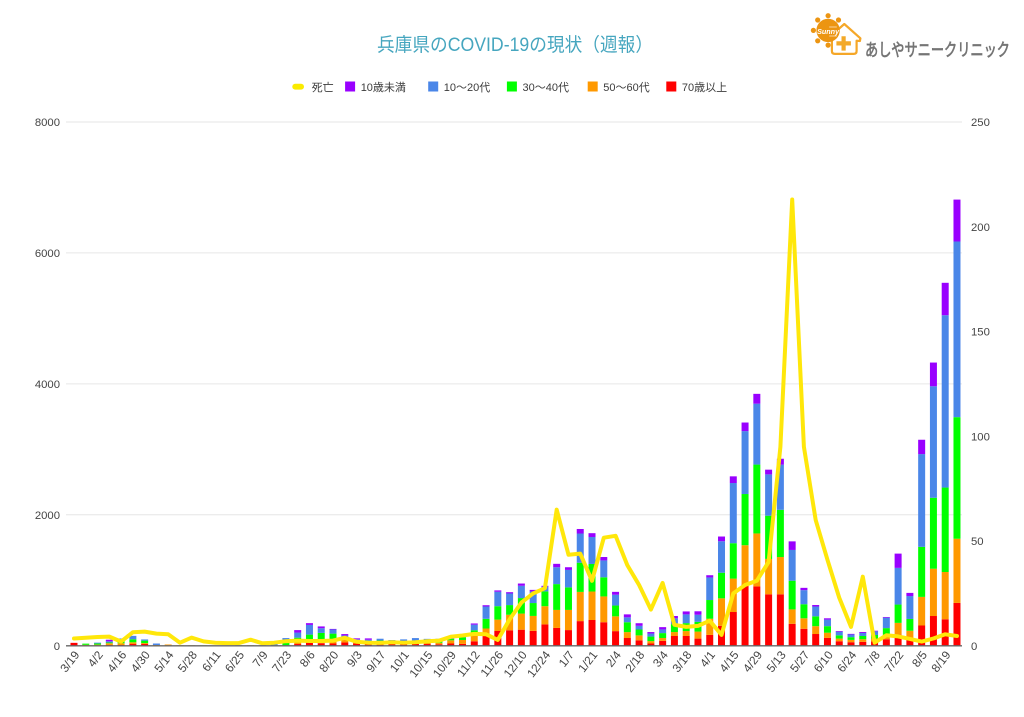  Describe the element at coordinates (47, 516) in the screenshot. I see `svg-text: 2000` at that location.